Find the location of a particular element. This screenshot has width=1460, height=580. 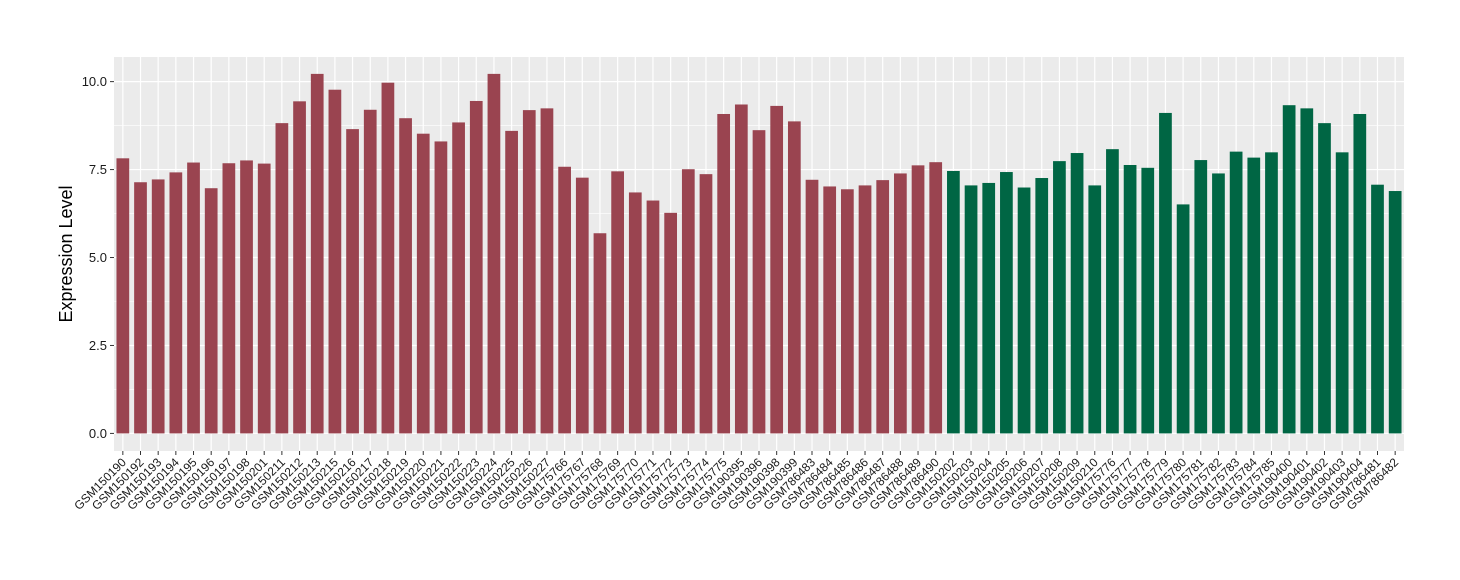

bar-GSM786485 is located at coordinates (847, 311).